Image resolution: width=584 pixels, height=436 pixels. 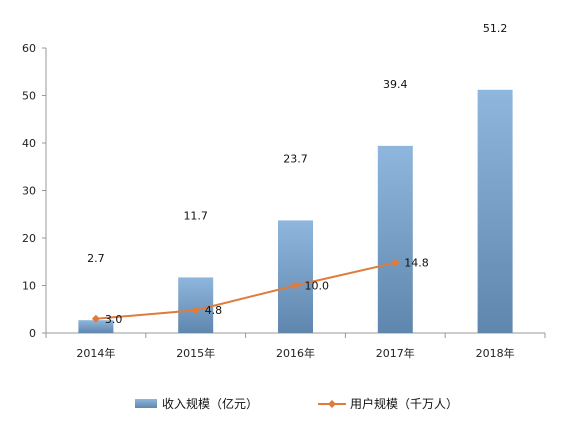 I want to click on y-tick-label: 40, so click(x=29, y=143).